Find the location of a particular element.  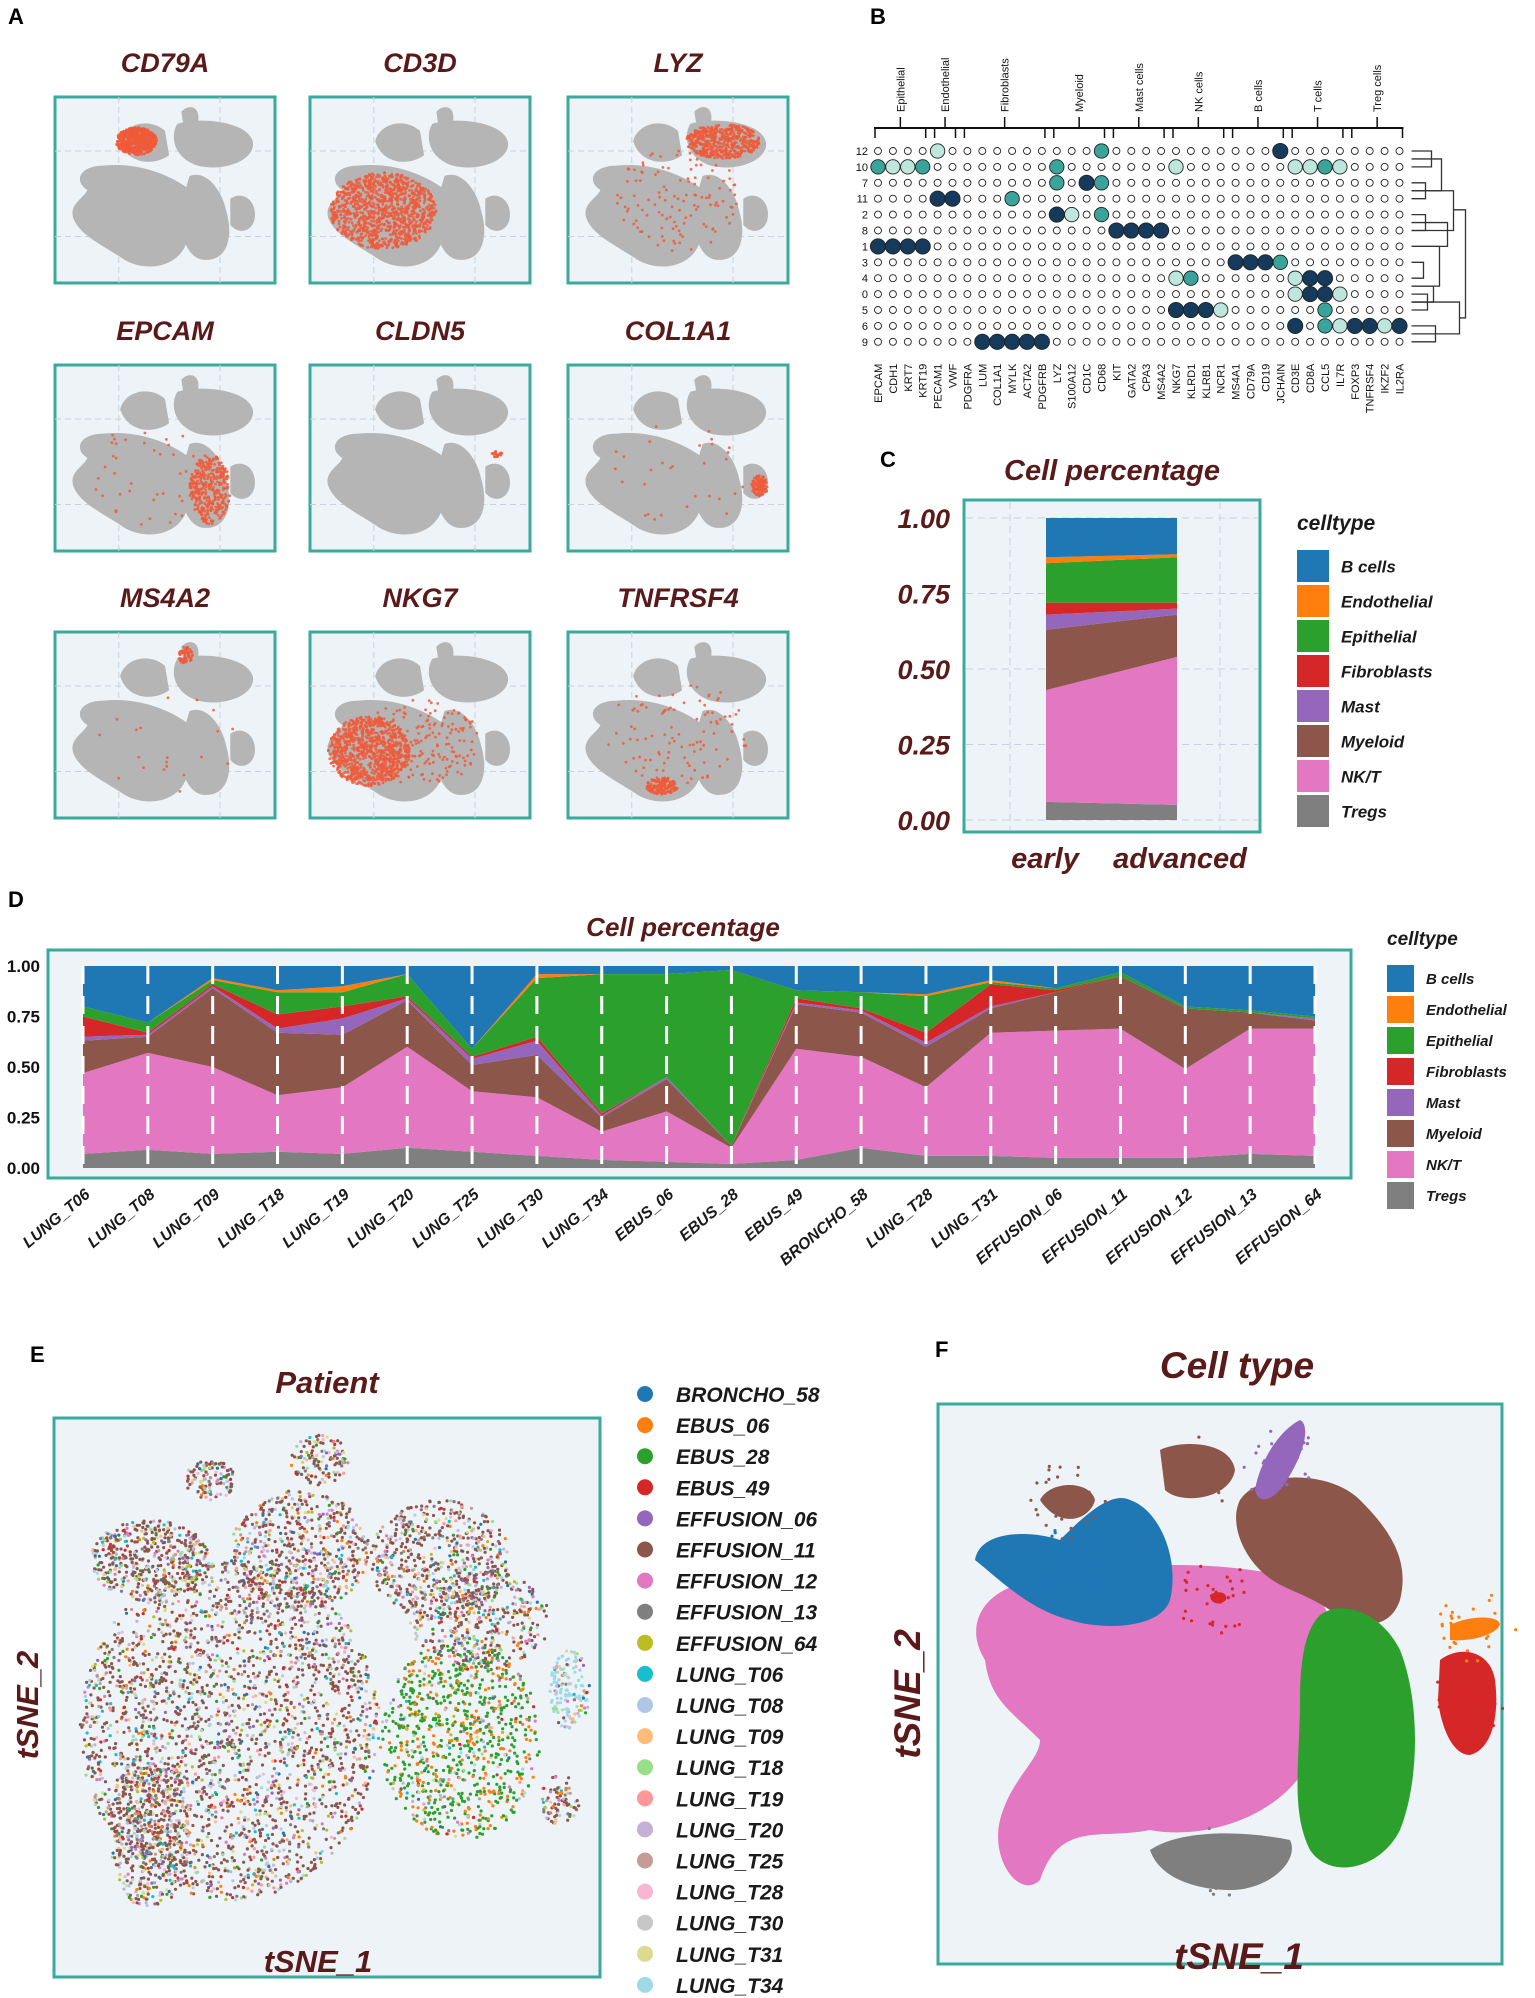

dot-0-TNFRSF4 is located at coordinates (1369, 294).